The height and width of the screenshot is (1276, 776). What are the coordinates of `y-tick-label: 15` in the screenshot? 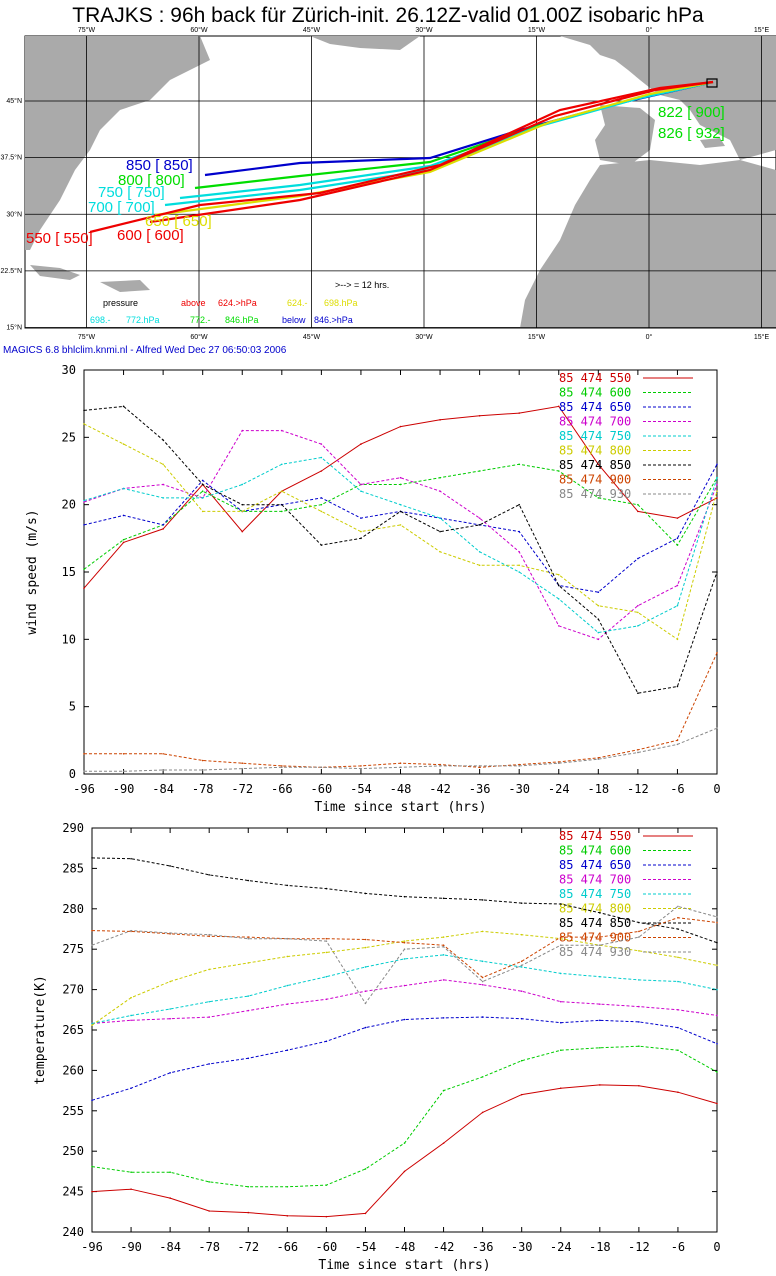 It's located at (69, 572).